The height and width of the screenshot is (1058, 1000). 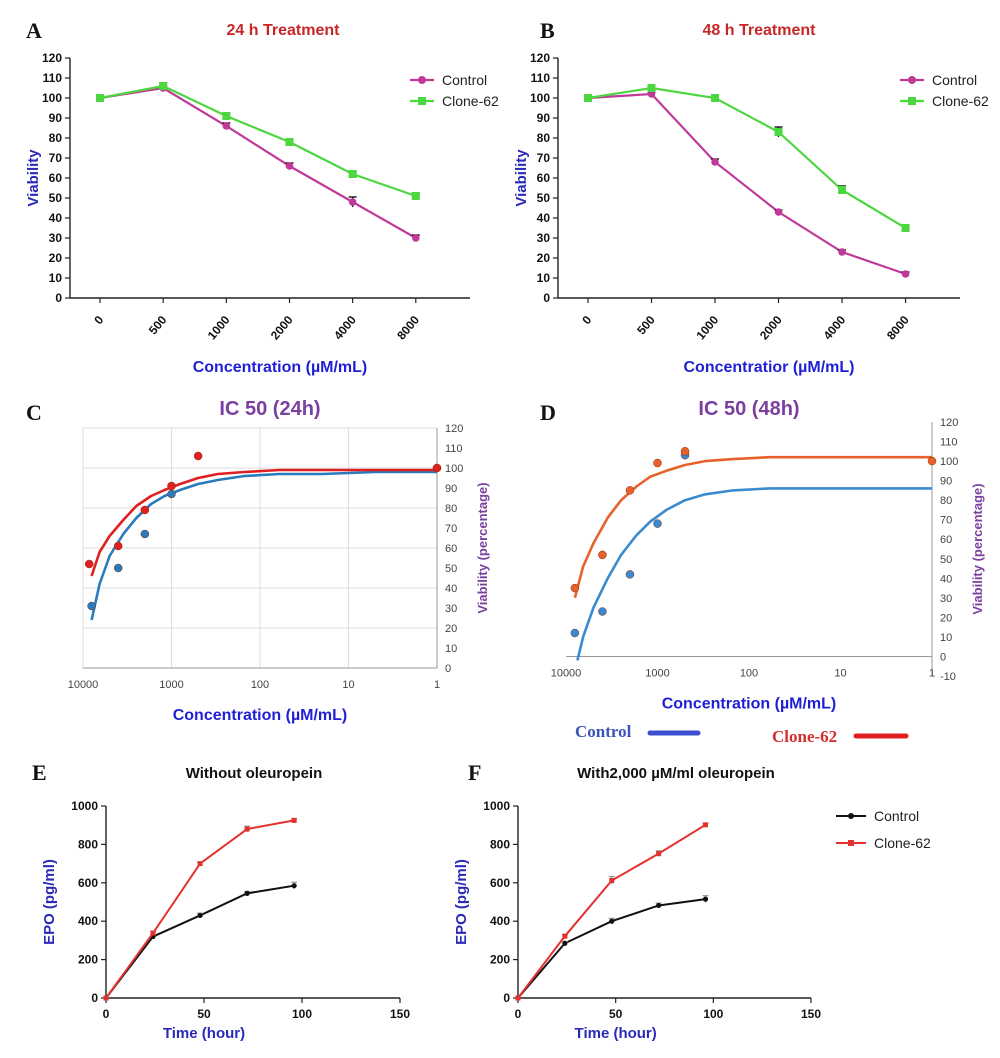 What do you see at coordinates (547, 30) in the screenshot?
I see `panel-letter-b: B` at bounding box center [547, 30].